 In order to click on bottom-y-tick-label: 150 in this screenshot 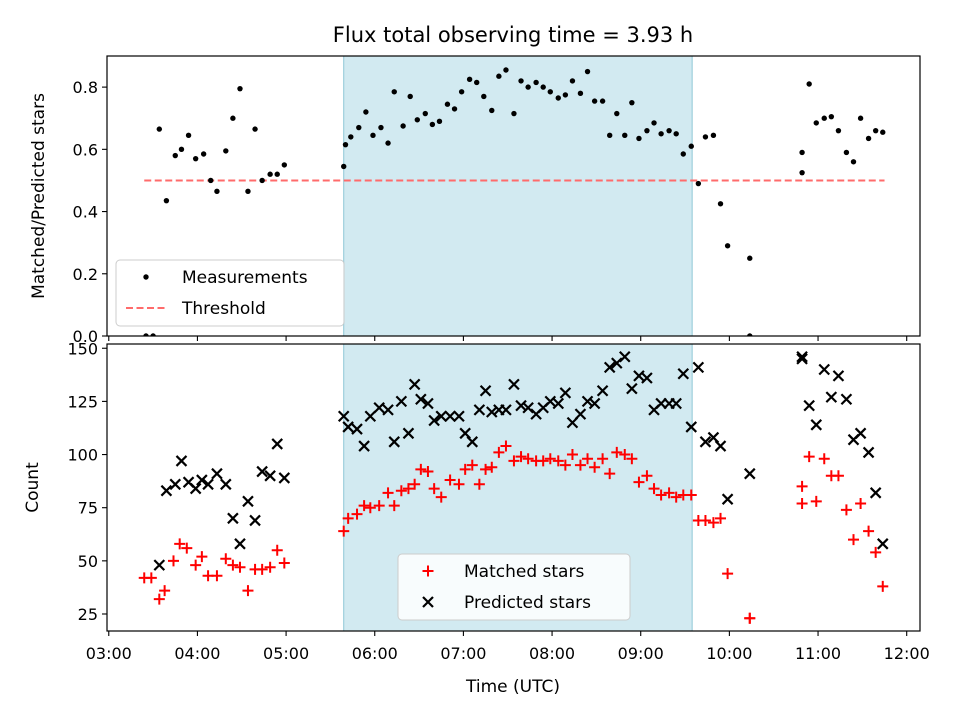, I will do `click(82, 348)`.